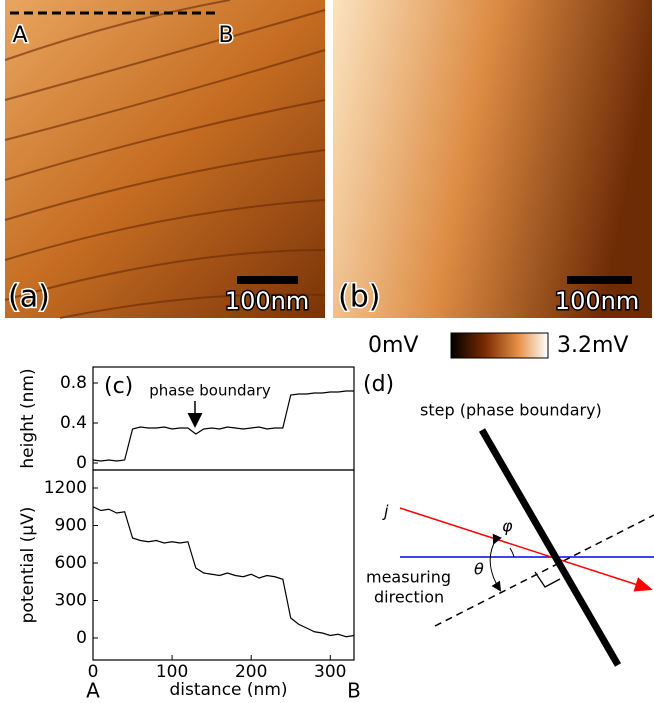 This screenshot has height=703, width=654. I want to click on panel-label: (d), so click(378, 384).